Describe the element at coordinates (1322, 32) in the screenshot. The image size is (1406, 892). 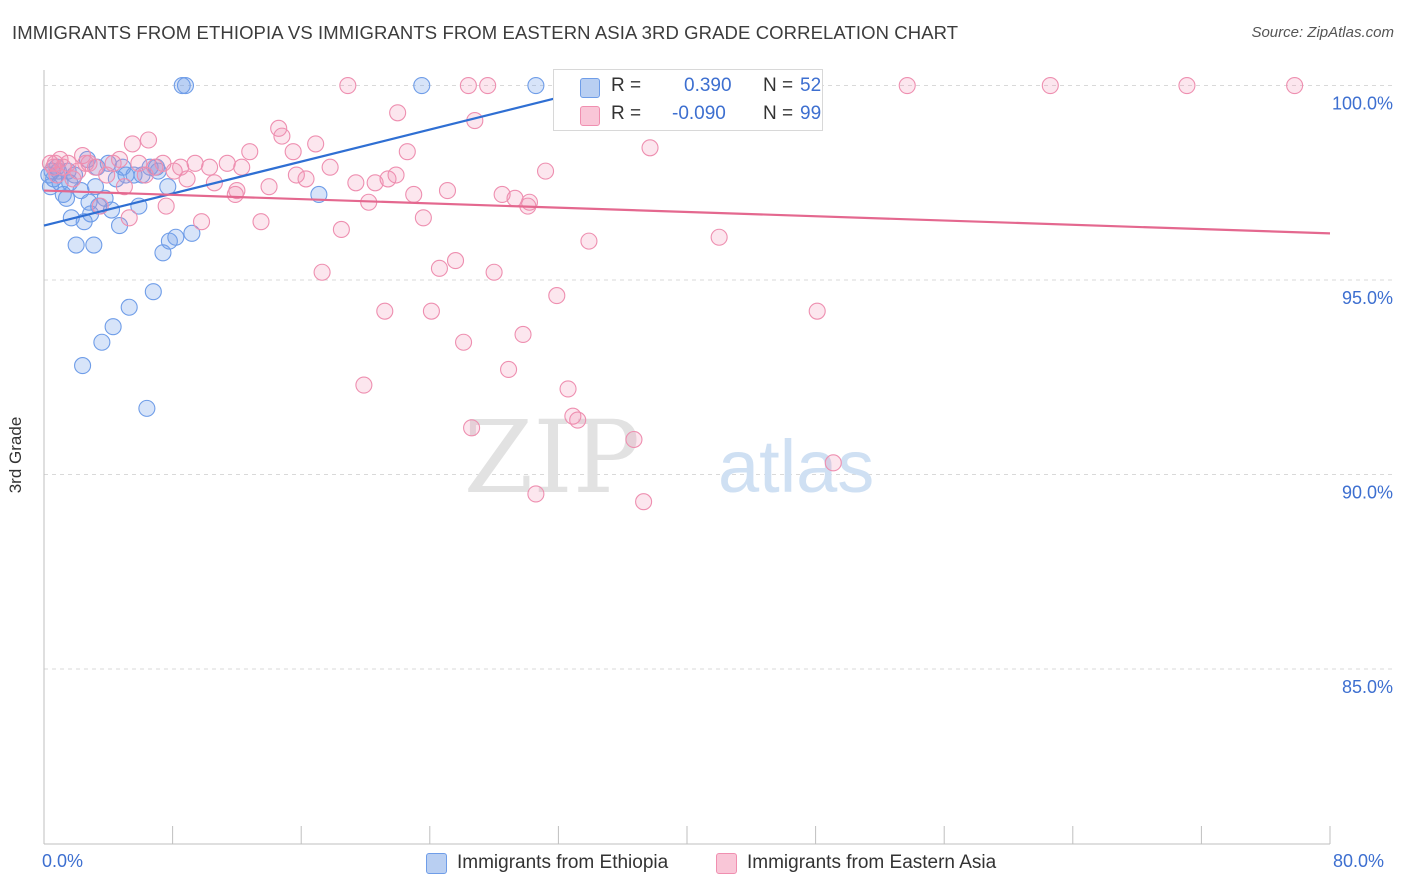
I see `source-credit: Source: ZipAtlas.com` at that location.